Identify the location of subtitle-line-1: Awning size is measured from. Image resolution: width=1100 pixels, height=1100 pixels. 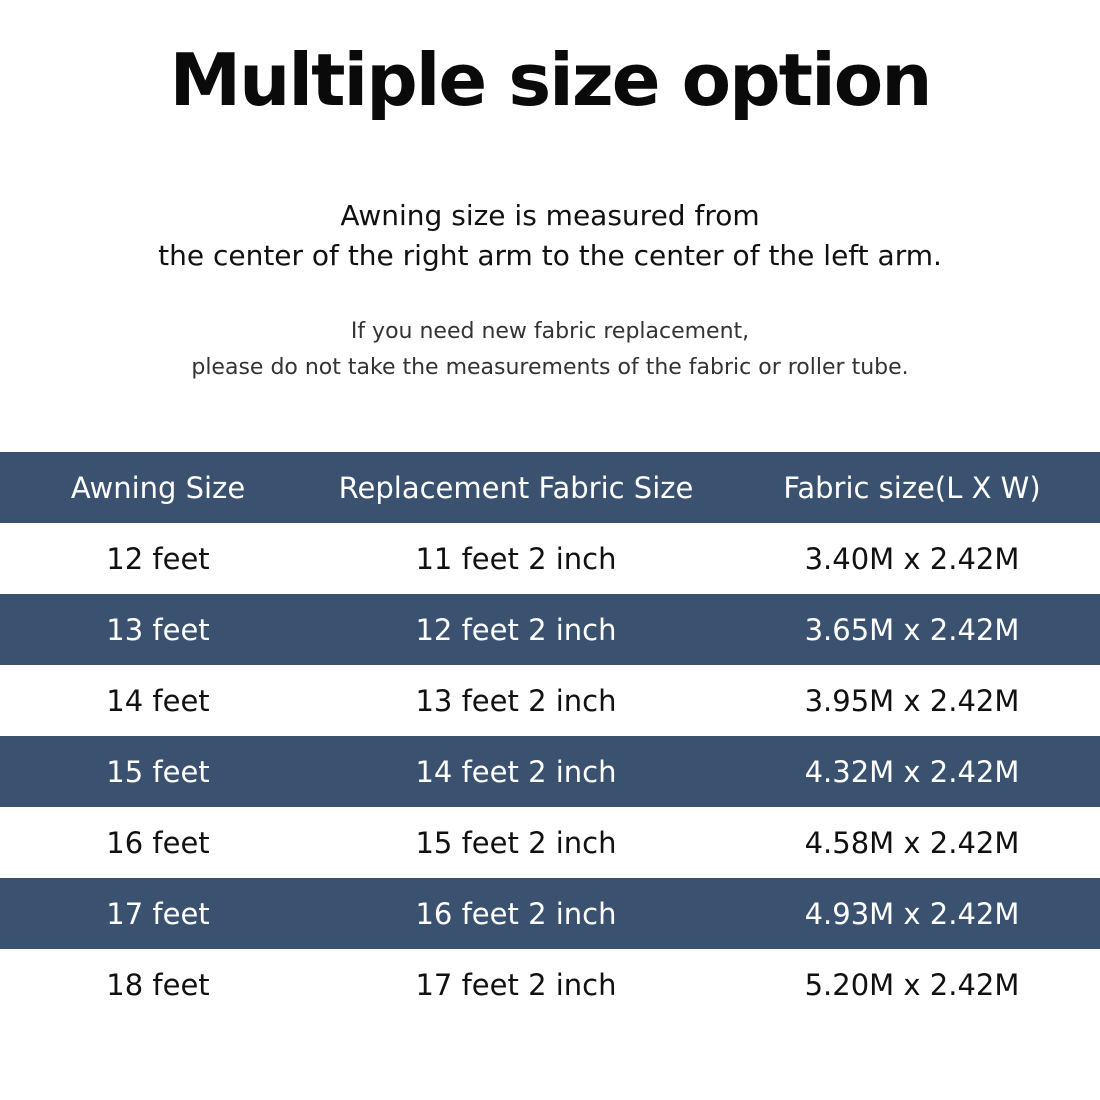
(550, 215).